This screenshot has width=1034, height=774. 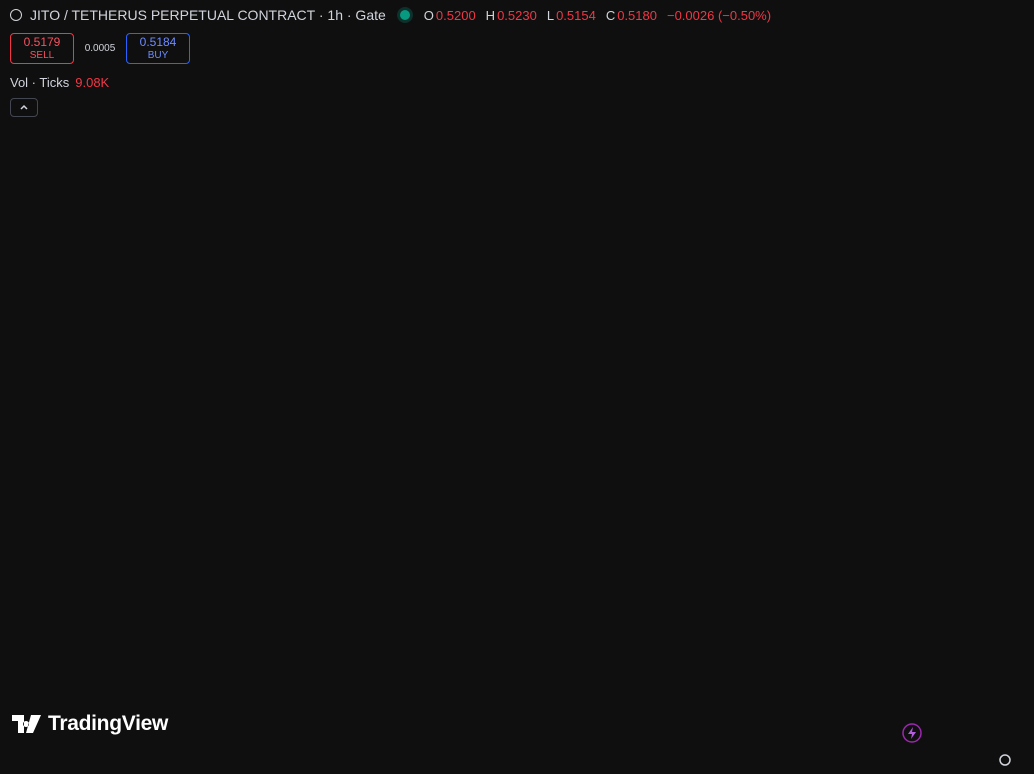 I want to click on sell-button: 0.5179 SELL, so click(x=42, y=48).